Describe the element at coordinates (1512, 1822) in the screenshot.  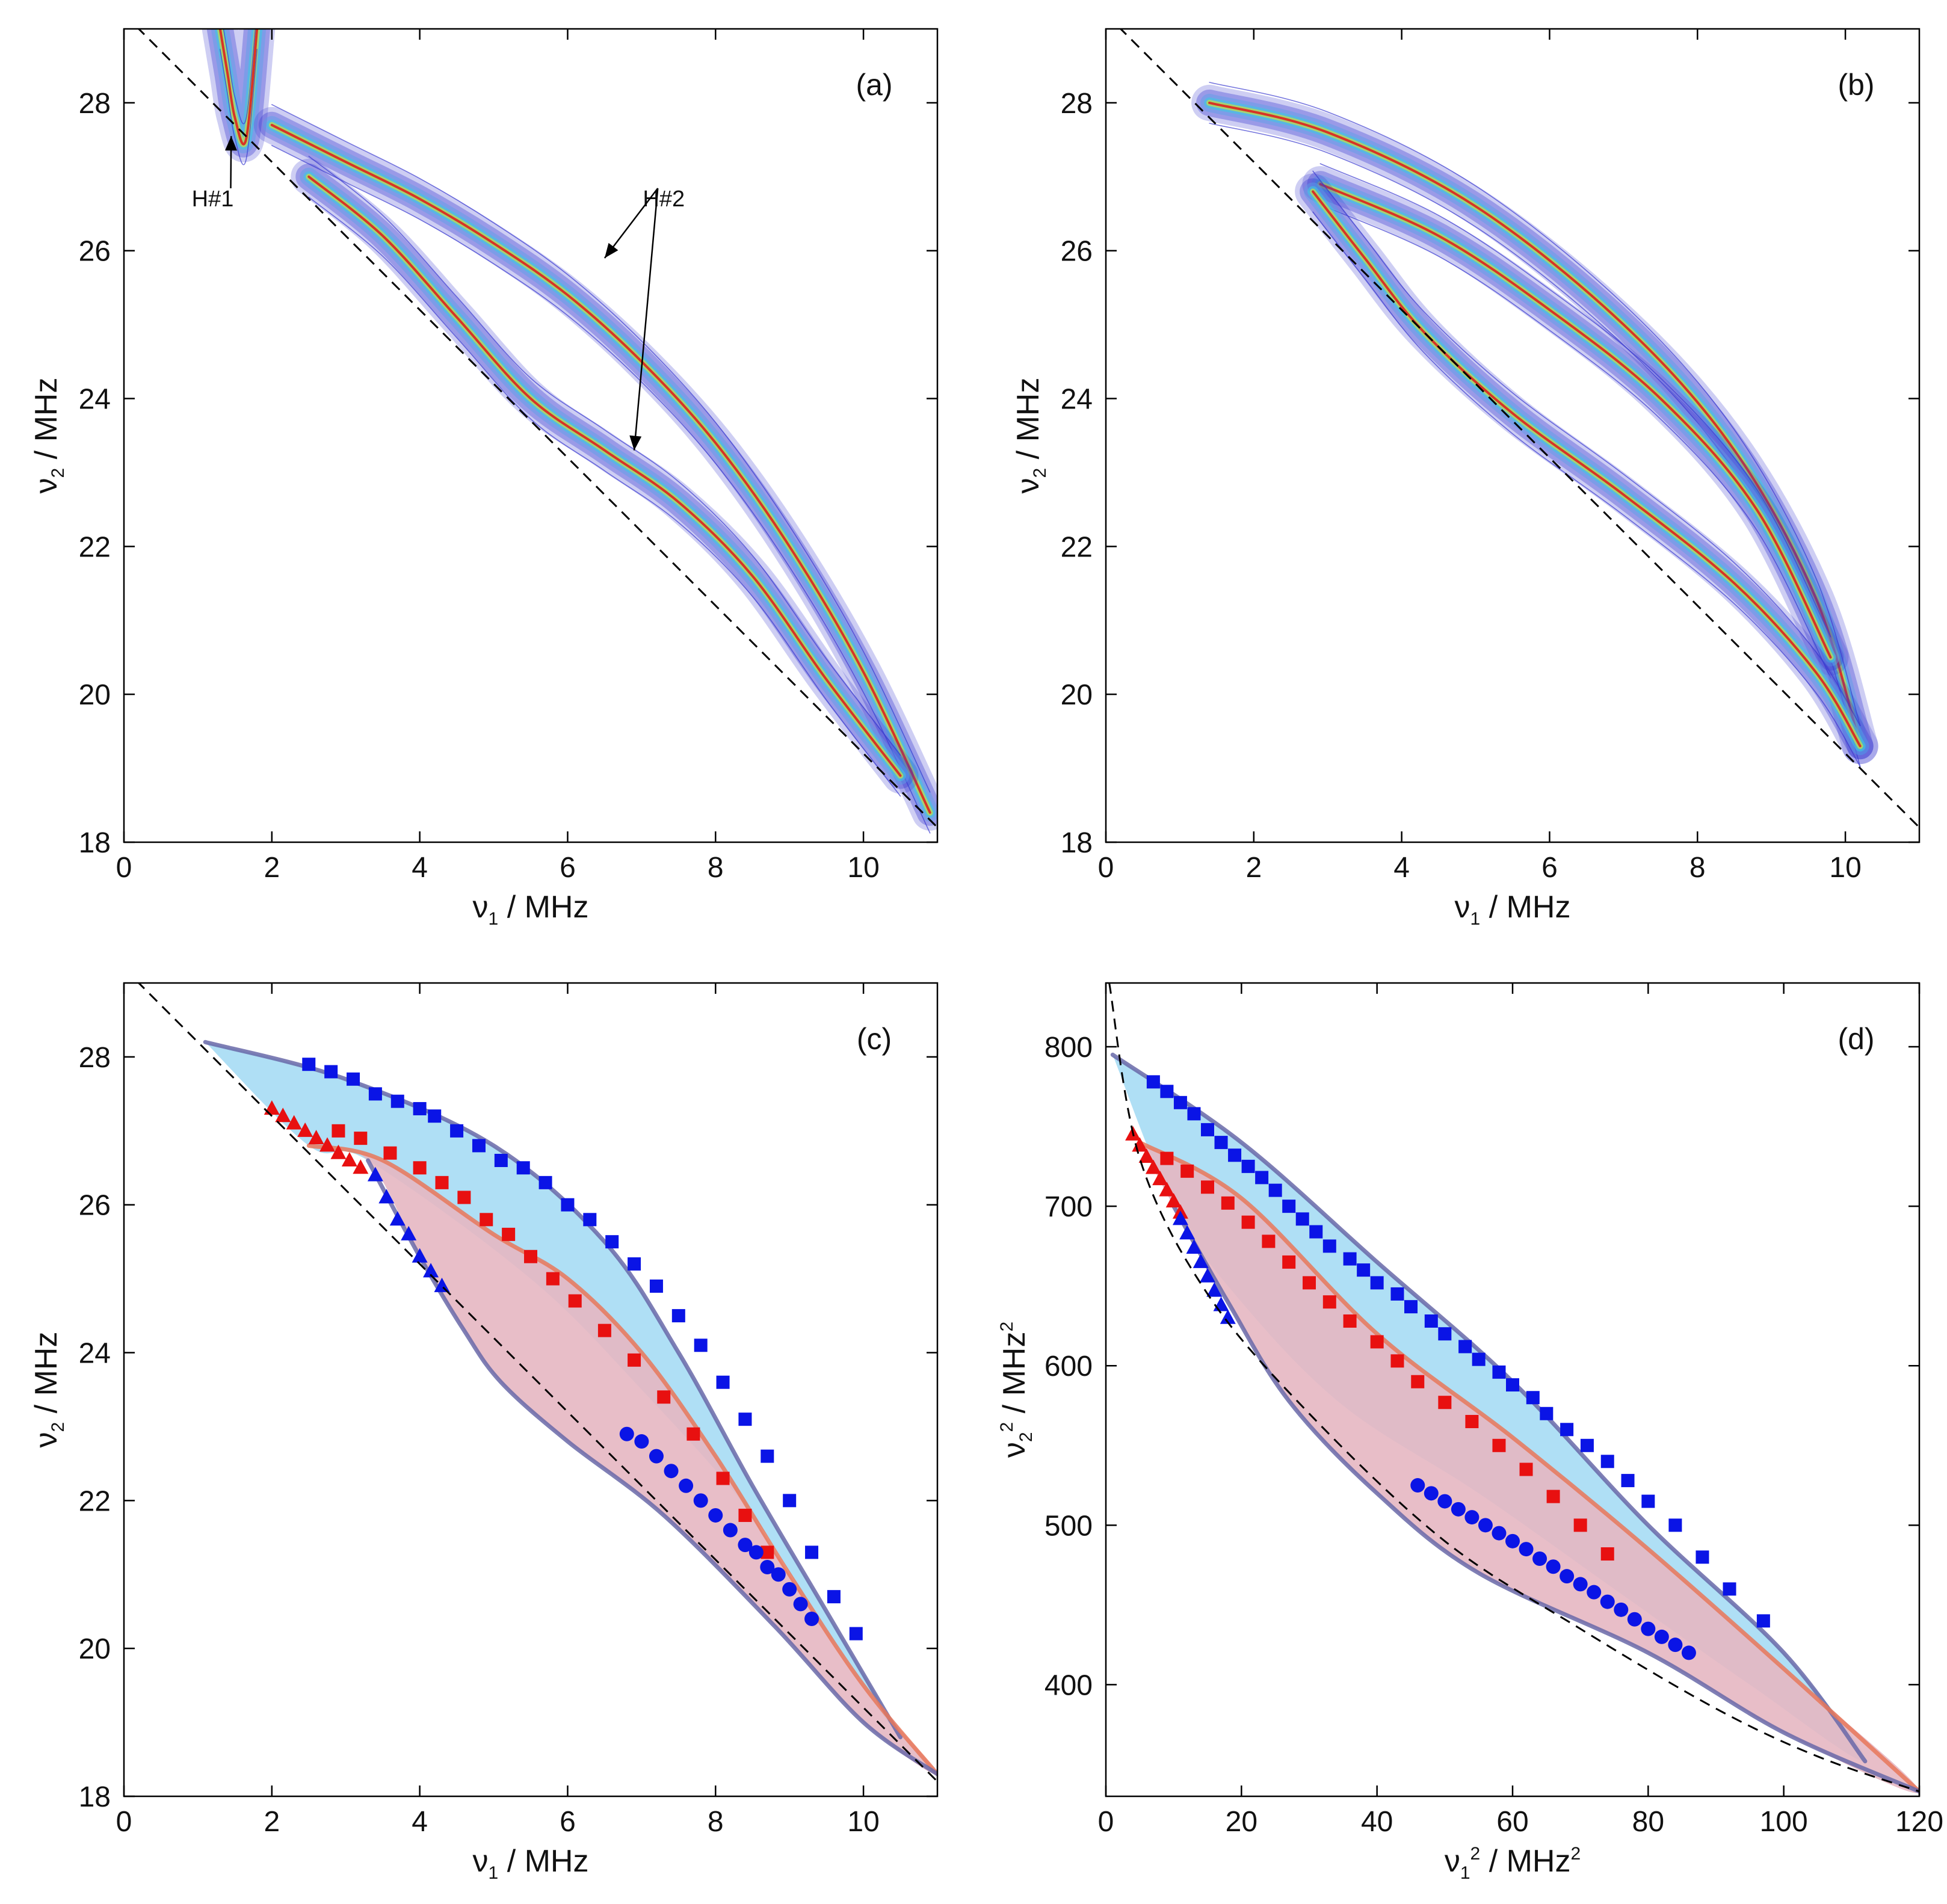
I see `x-tick-label: 60` at that location.